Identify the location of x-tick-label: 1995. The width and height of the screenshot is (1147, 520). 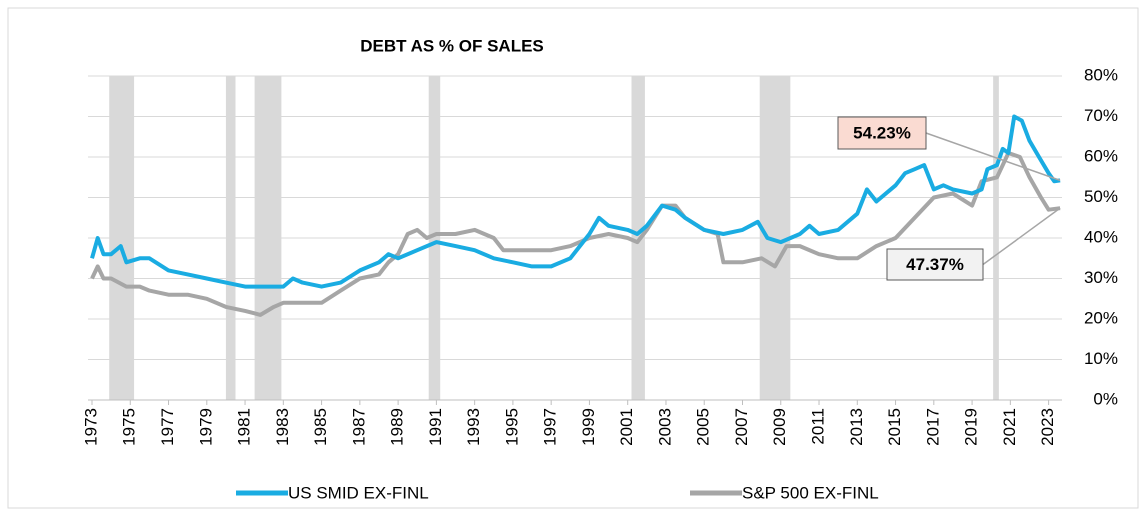
(511, 427).